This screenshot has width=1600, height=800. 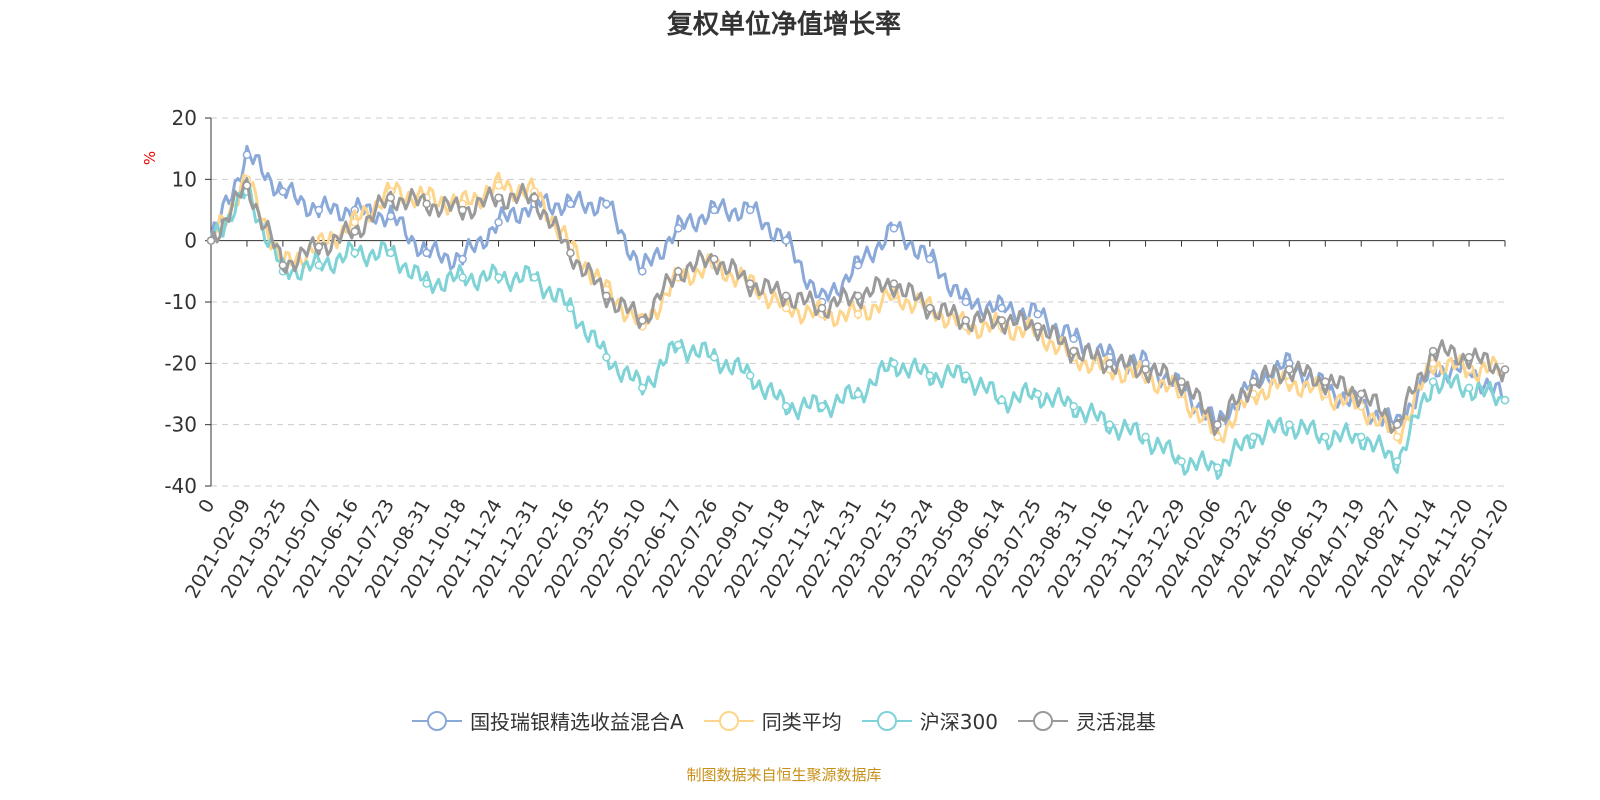 I want to click on y-tick-label: 20, so click(x=184, y=118).